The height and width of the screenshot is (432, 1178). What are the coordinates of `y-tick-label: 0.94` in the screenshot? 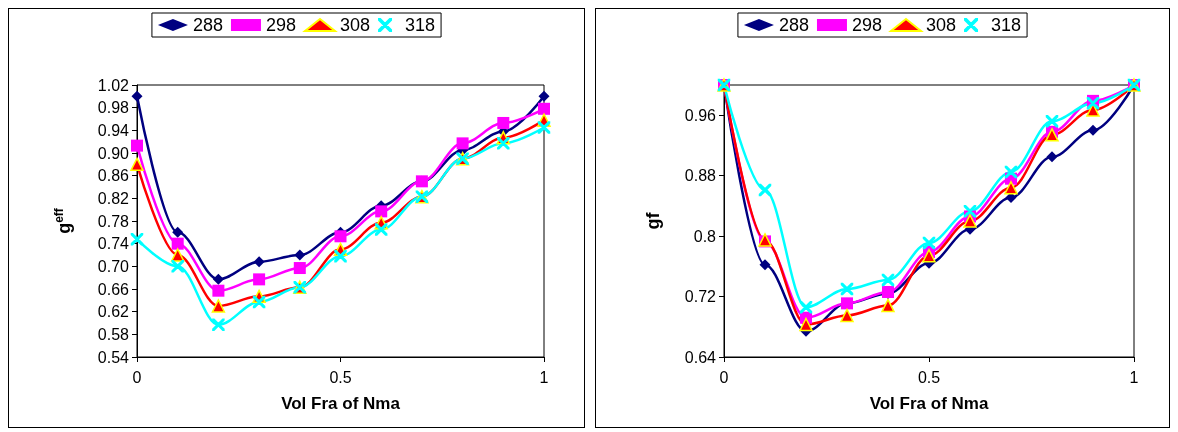 It's located at (113, 130).